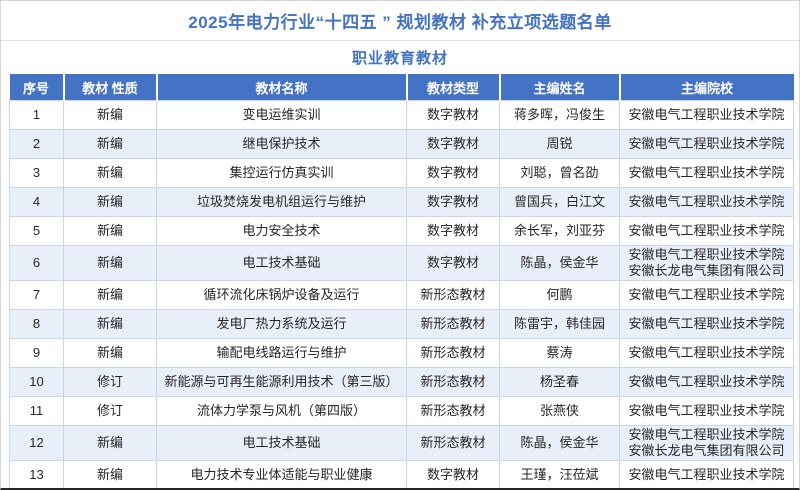 Image resolution: width=800 pixels, height=490 pixels. I want to click on textbook-name-cell: 循环流化床锅炉设备及运行, so click(281, 295).